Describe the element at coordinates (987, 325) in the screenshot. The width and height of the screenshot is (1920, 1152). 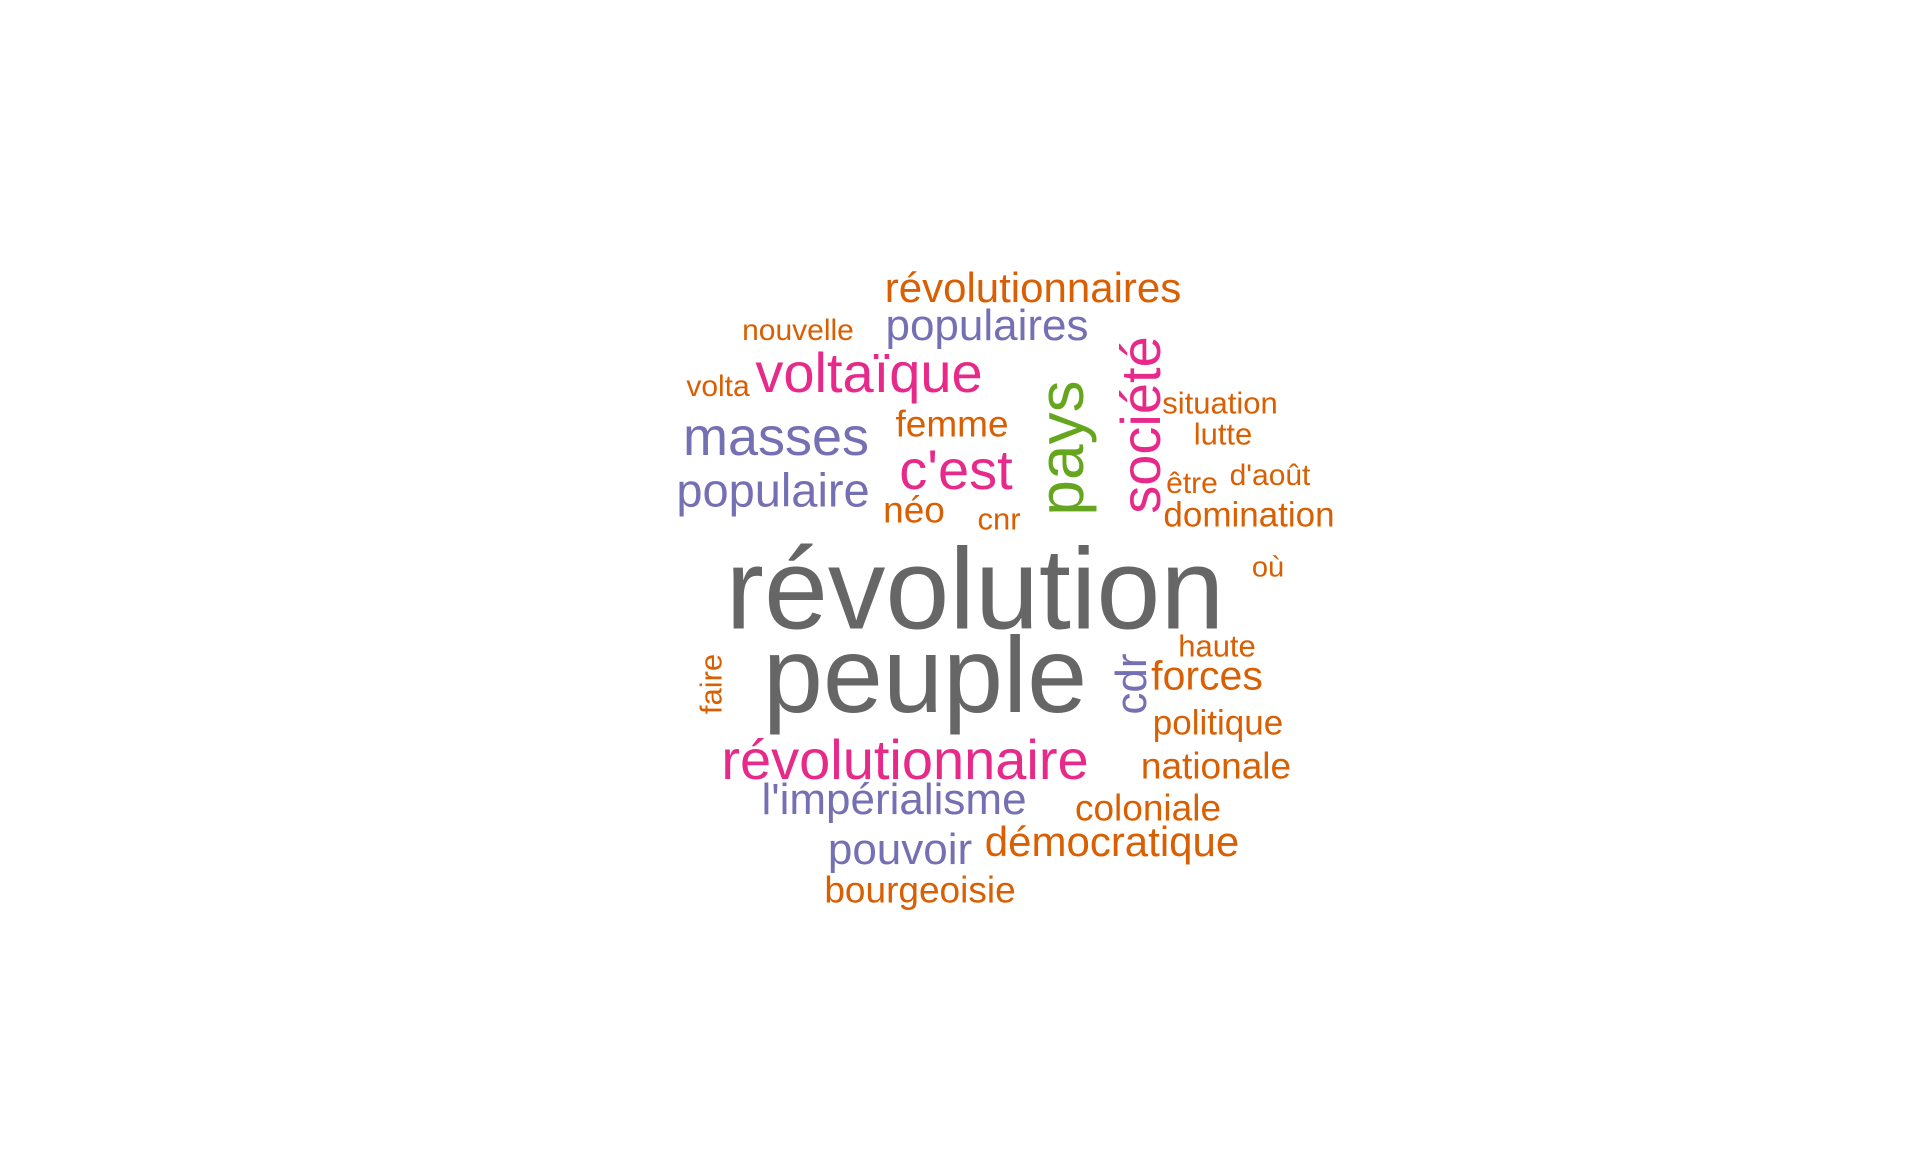
I see `word-populaires: populaires` at that location.